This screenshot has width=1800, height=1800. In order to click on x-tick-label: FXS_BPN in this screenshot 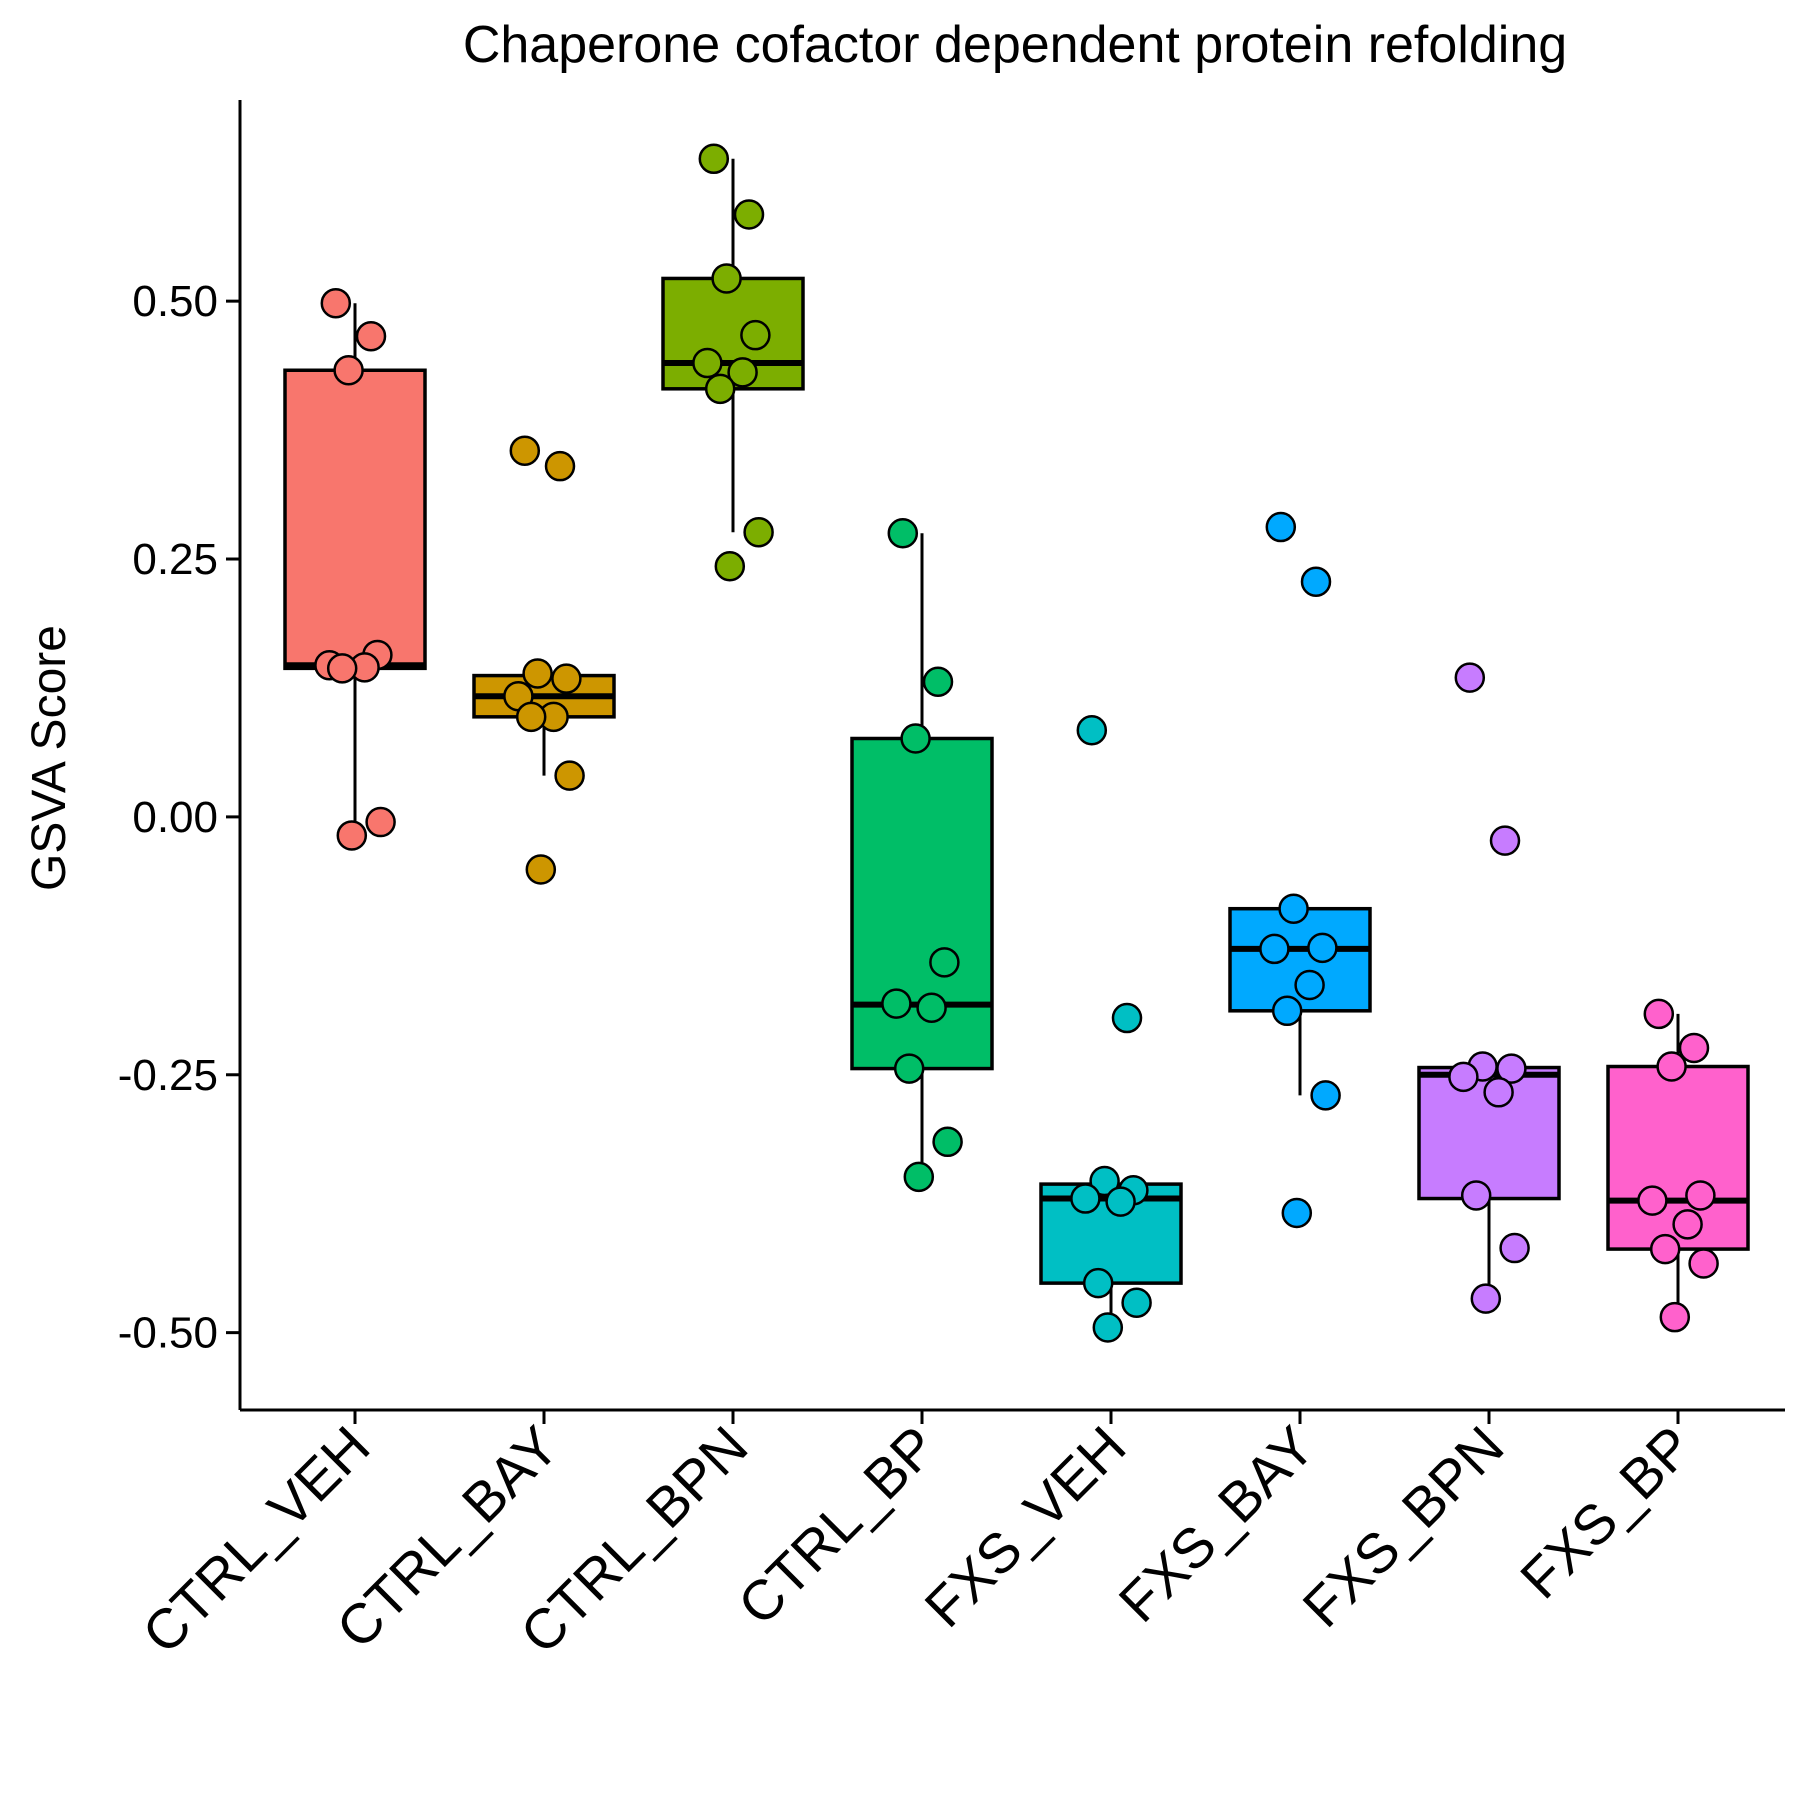, I will do `click(1402, 1526)`.